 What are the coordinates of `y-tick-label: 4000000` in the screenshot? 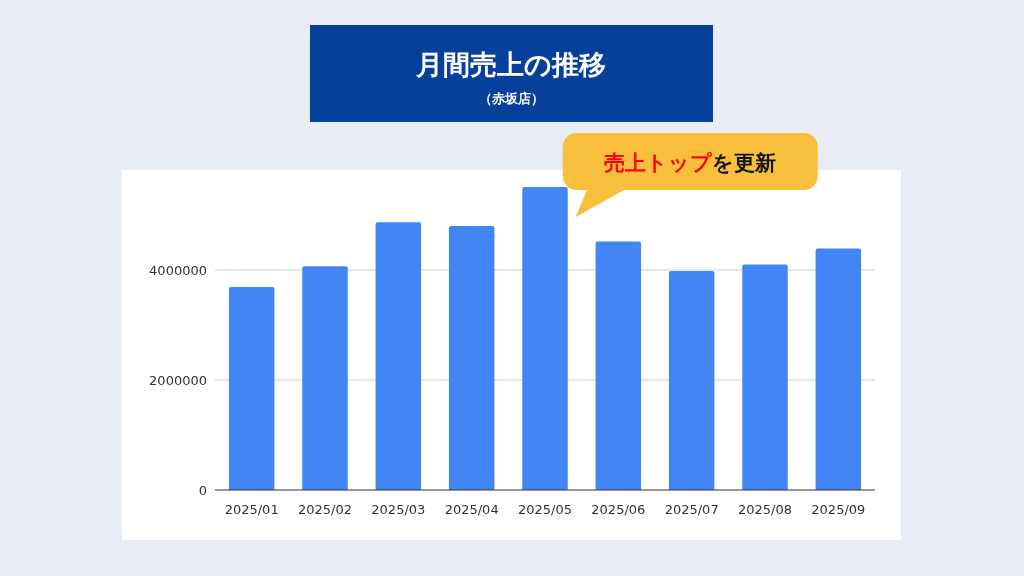 It's located at (178, 270).